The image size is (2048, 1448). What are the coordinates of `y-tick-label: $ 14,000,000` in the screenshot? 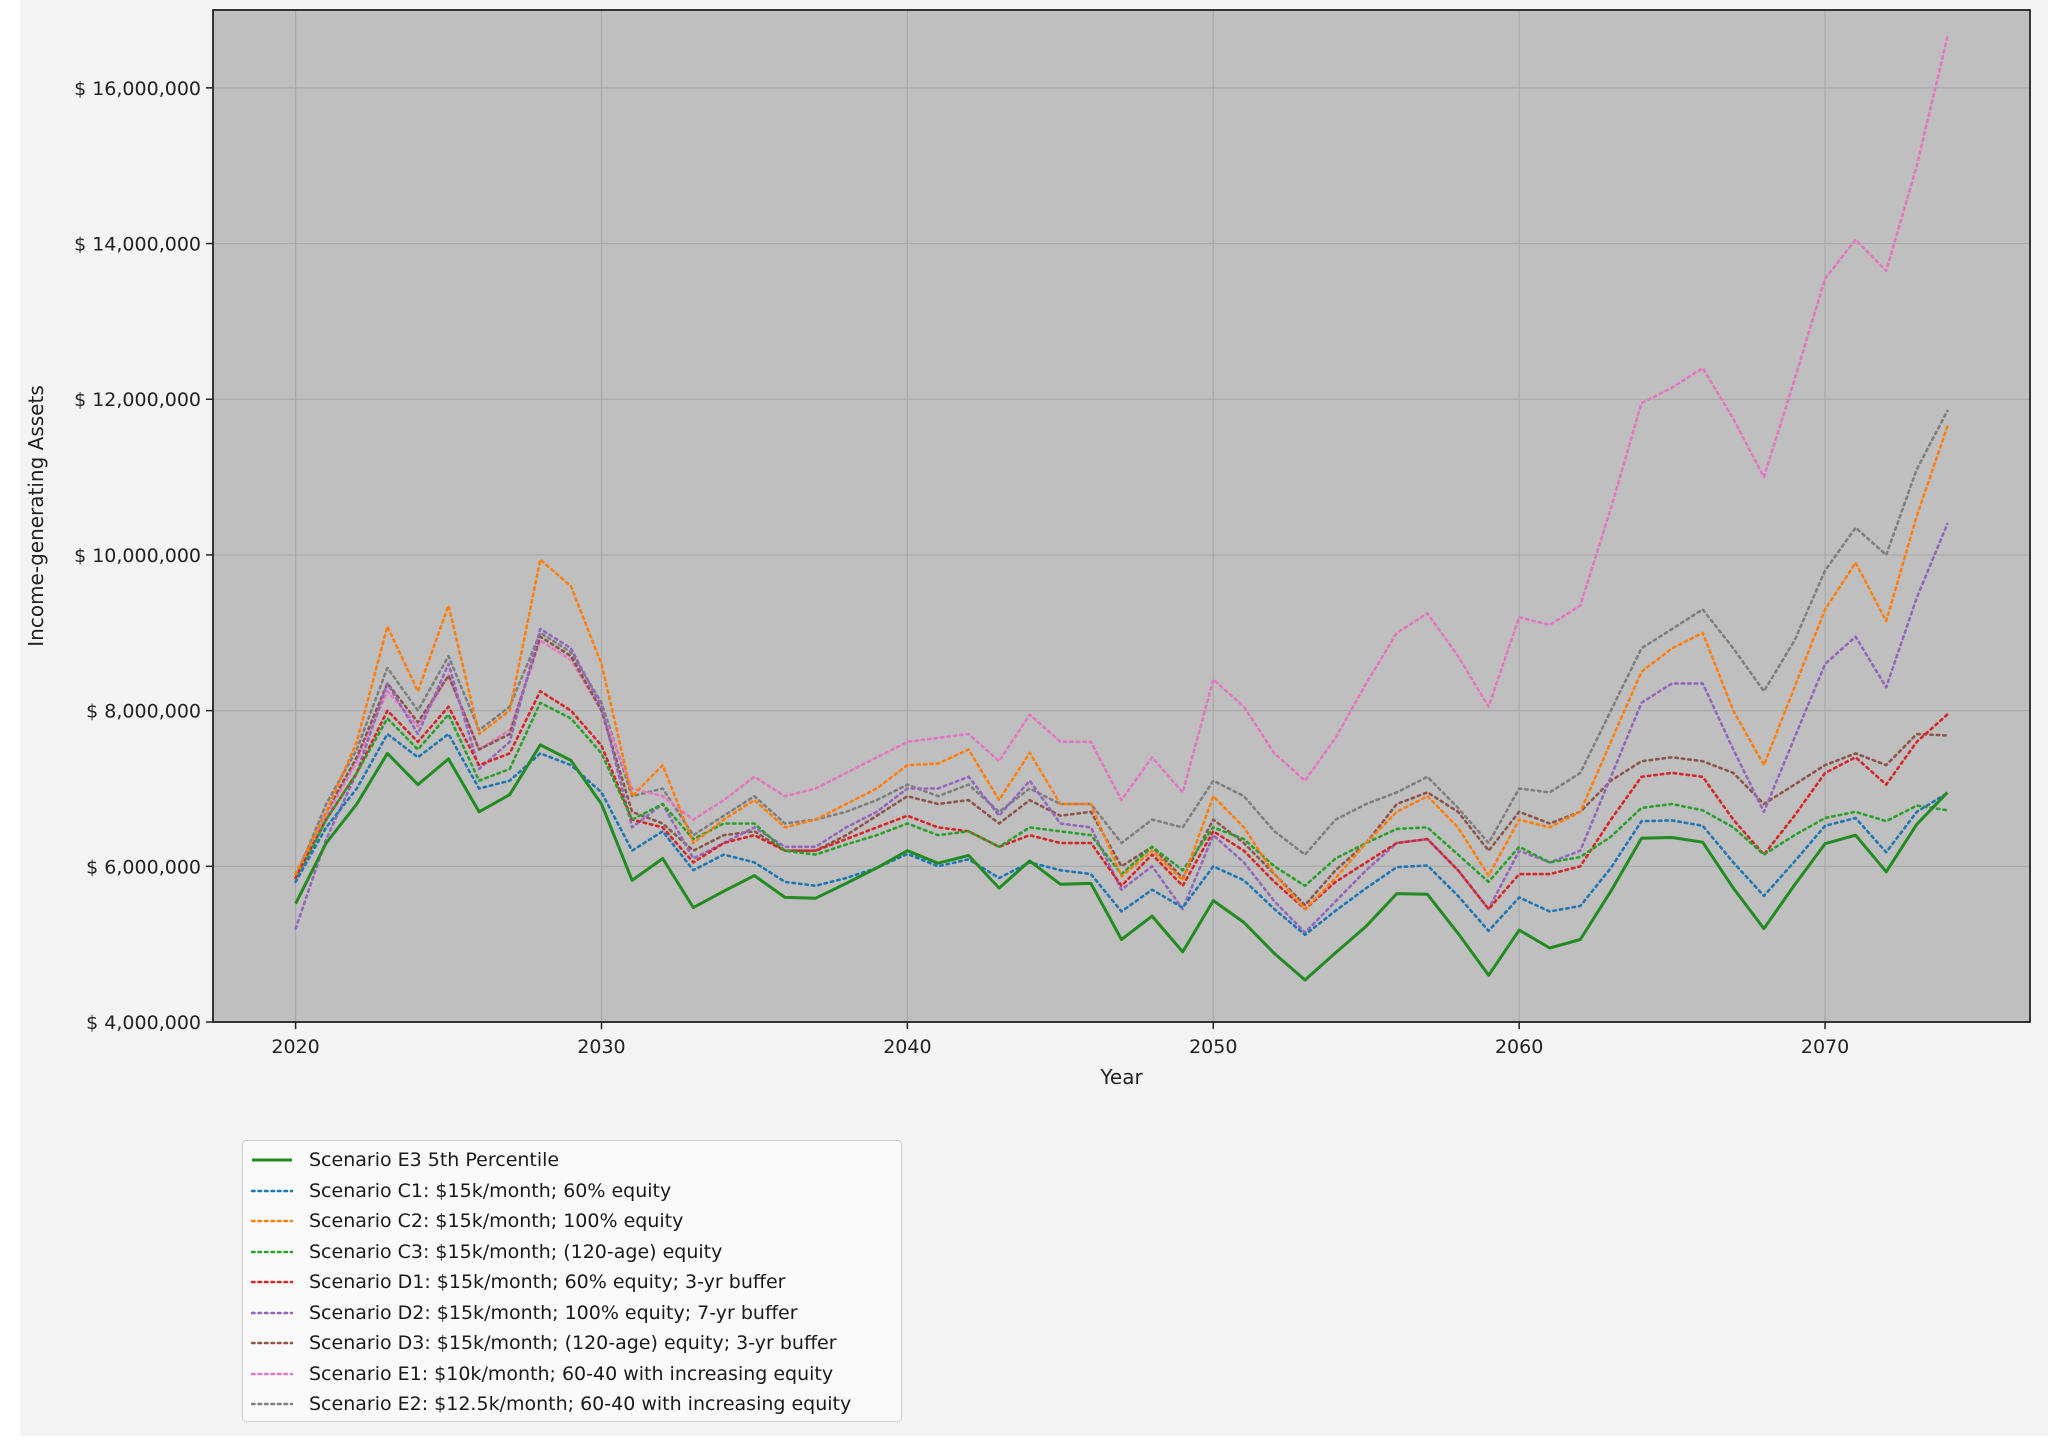 It's located at (137, 245).